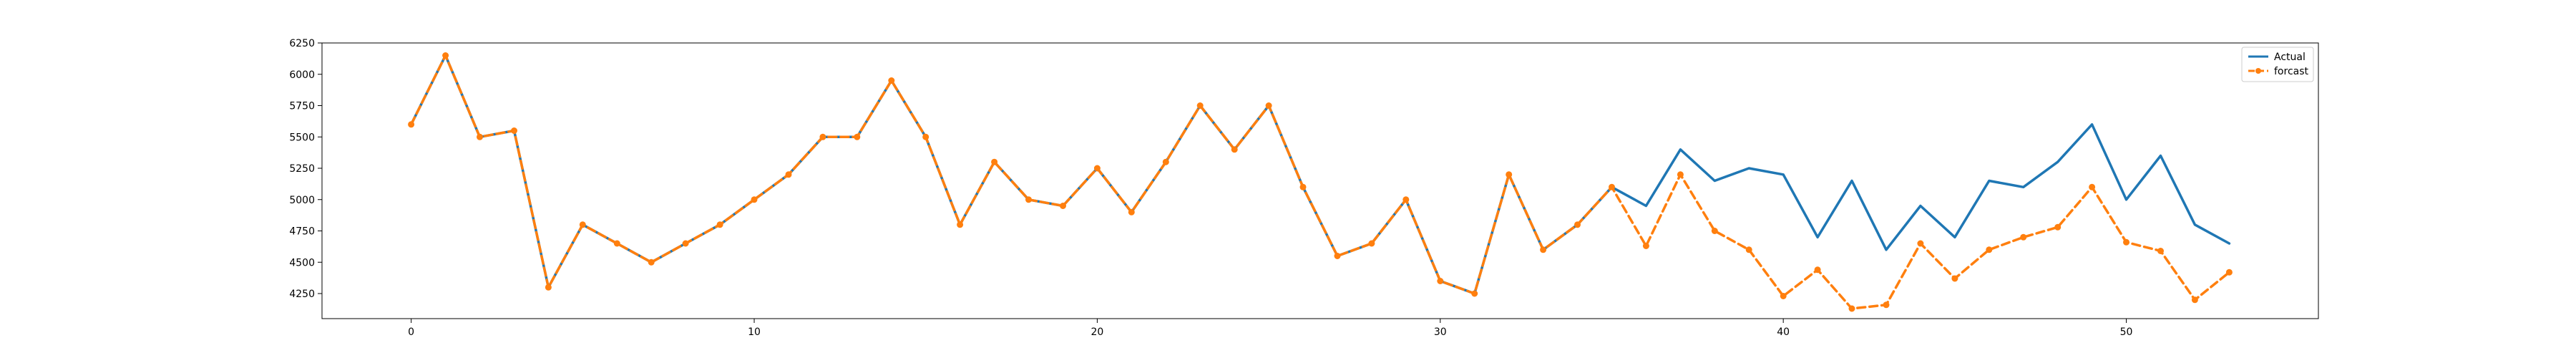 The width and height of the screenshot is (2576, 358). Describe the element at coordinates (2291, 71) in the screenshot. I see `legend-forcast-label: forcast` at that location.